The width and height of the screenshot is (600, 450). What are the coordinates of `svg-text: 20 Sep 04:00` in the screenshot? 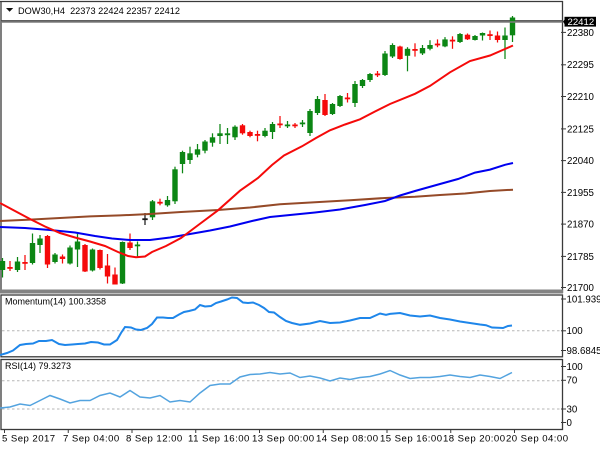 It's located at (537, 439).